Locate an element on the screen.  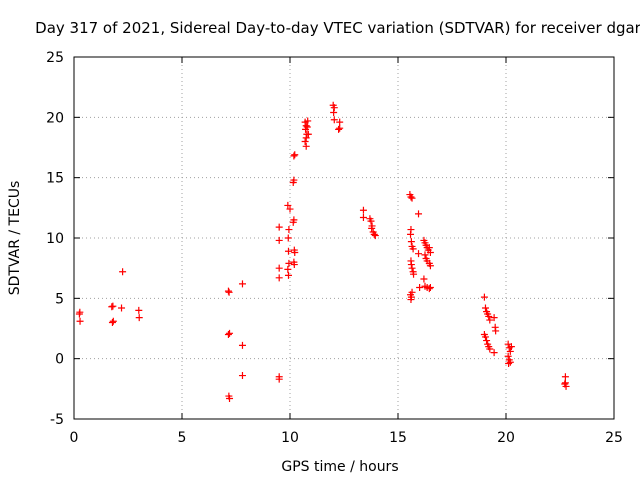
y-tick-label: 5 is located at coordinates (59, 299).